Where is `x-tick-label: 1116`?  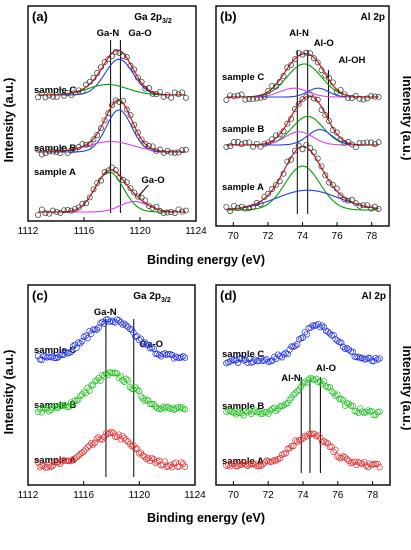 x-tick-label: 1116 is located at coordinates (83, 495).